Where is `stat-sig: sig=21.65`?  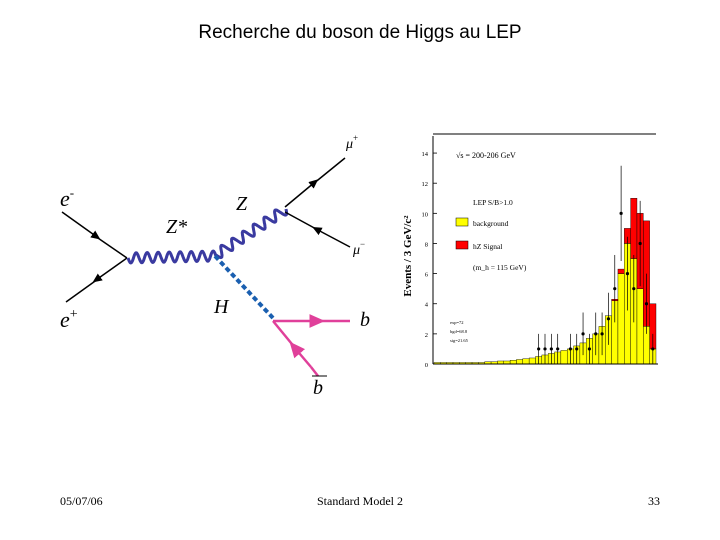 stat-sig: sig=21.65 is located at coordinates (459, 340).